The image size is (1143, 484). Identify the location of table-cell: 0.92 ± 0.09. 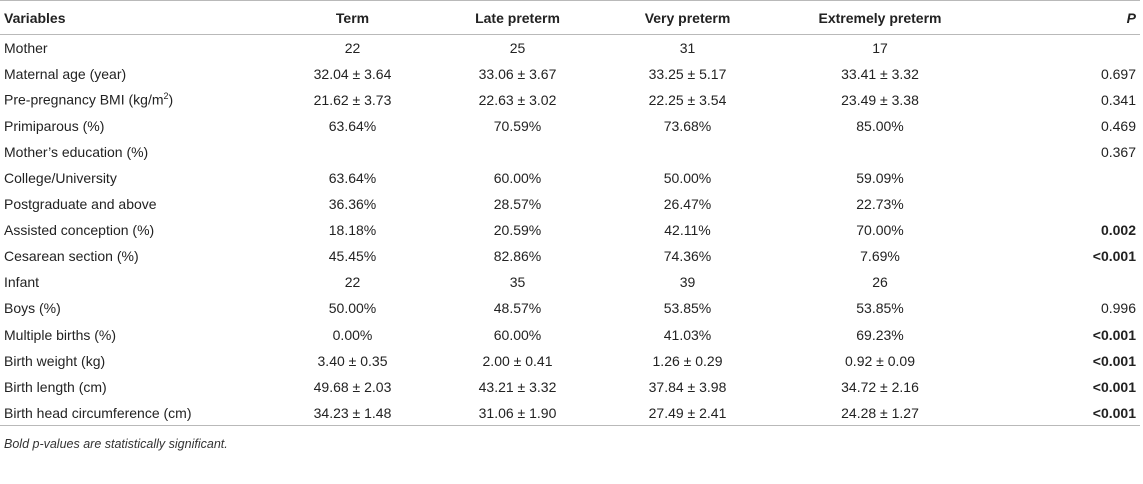
(880, 360).